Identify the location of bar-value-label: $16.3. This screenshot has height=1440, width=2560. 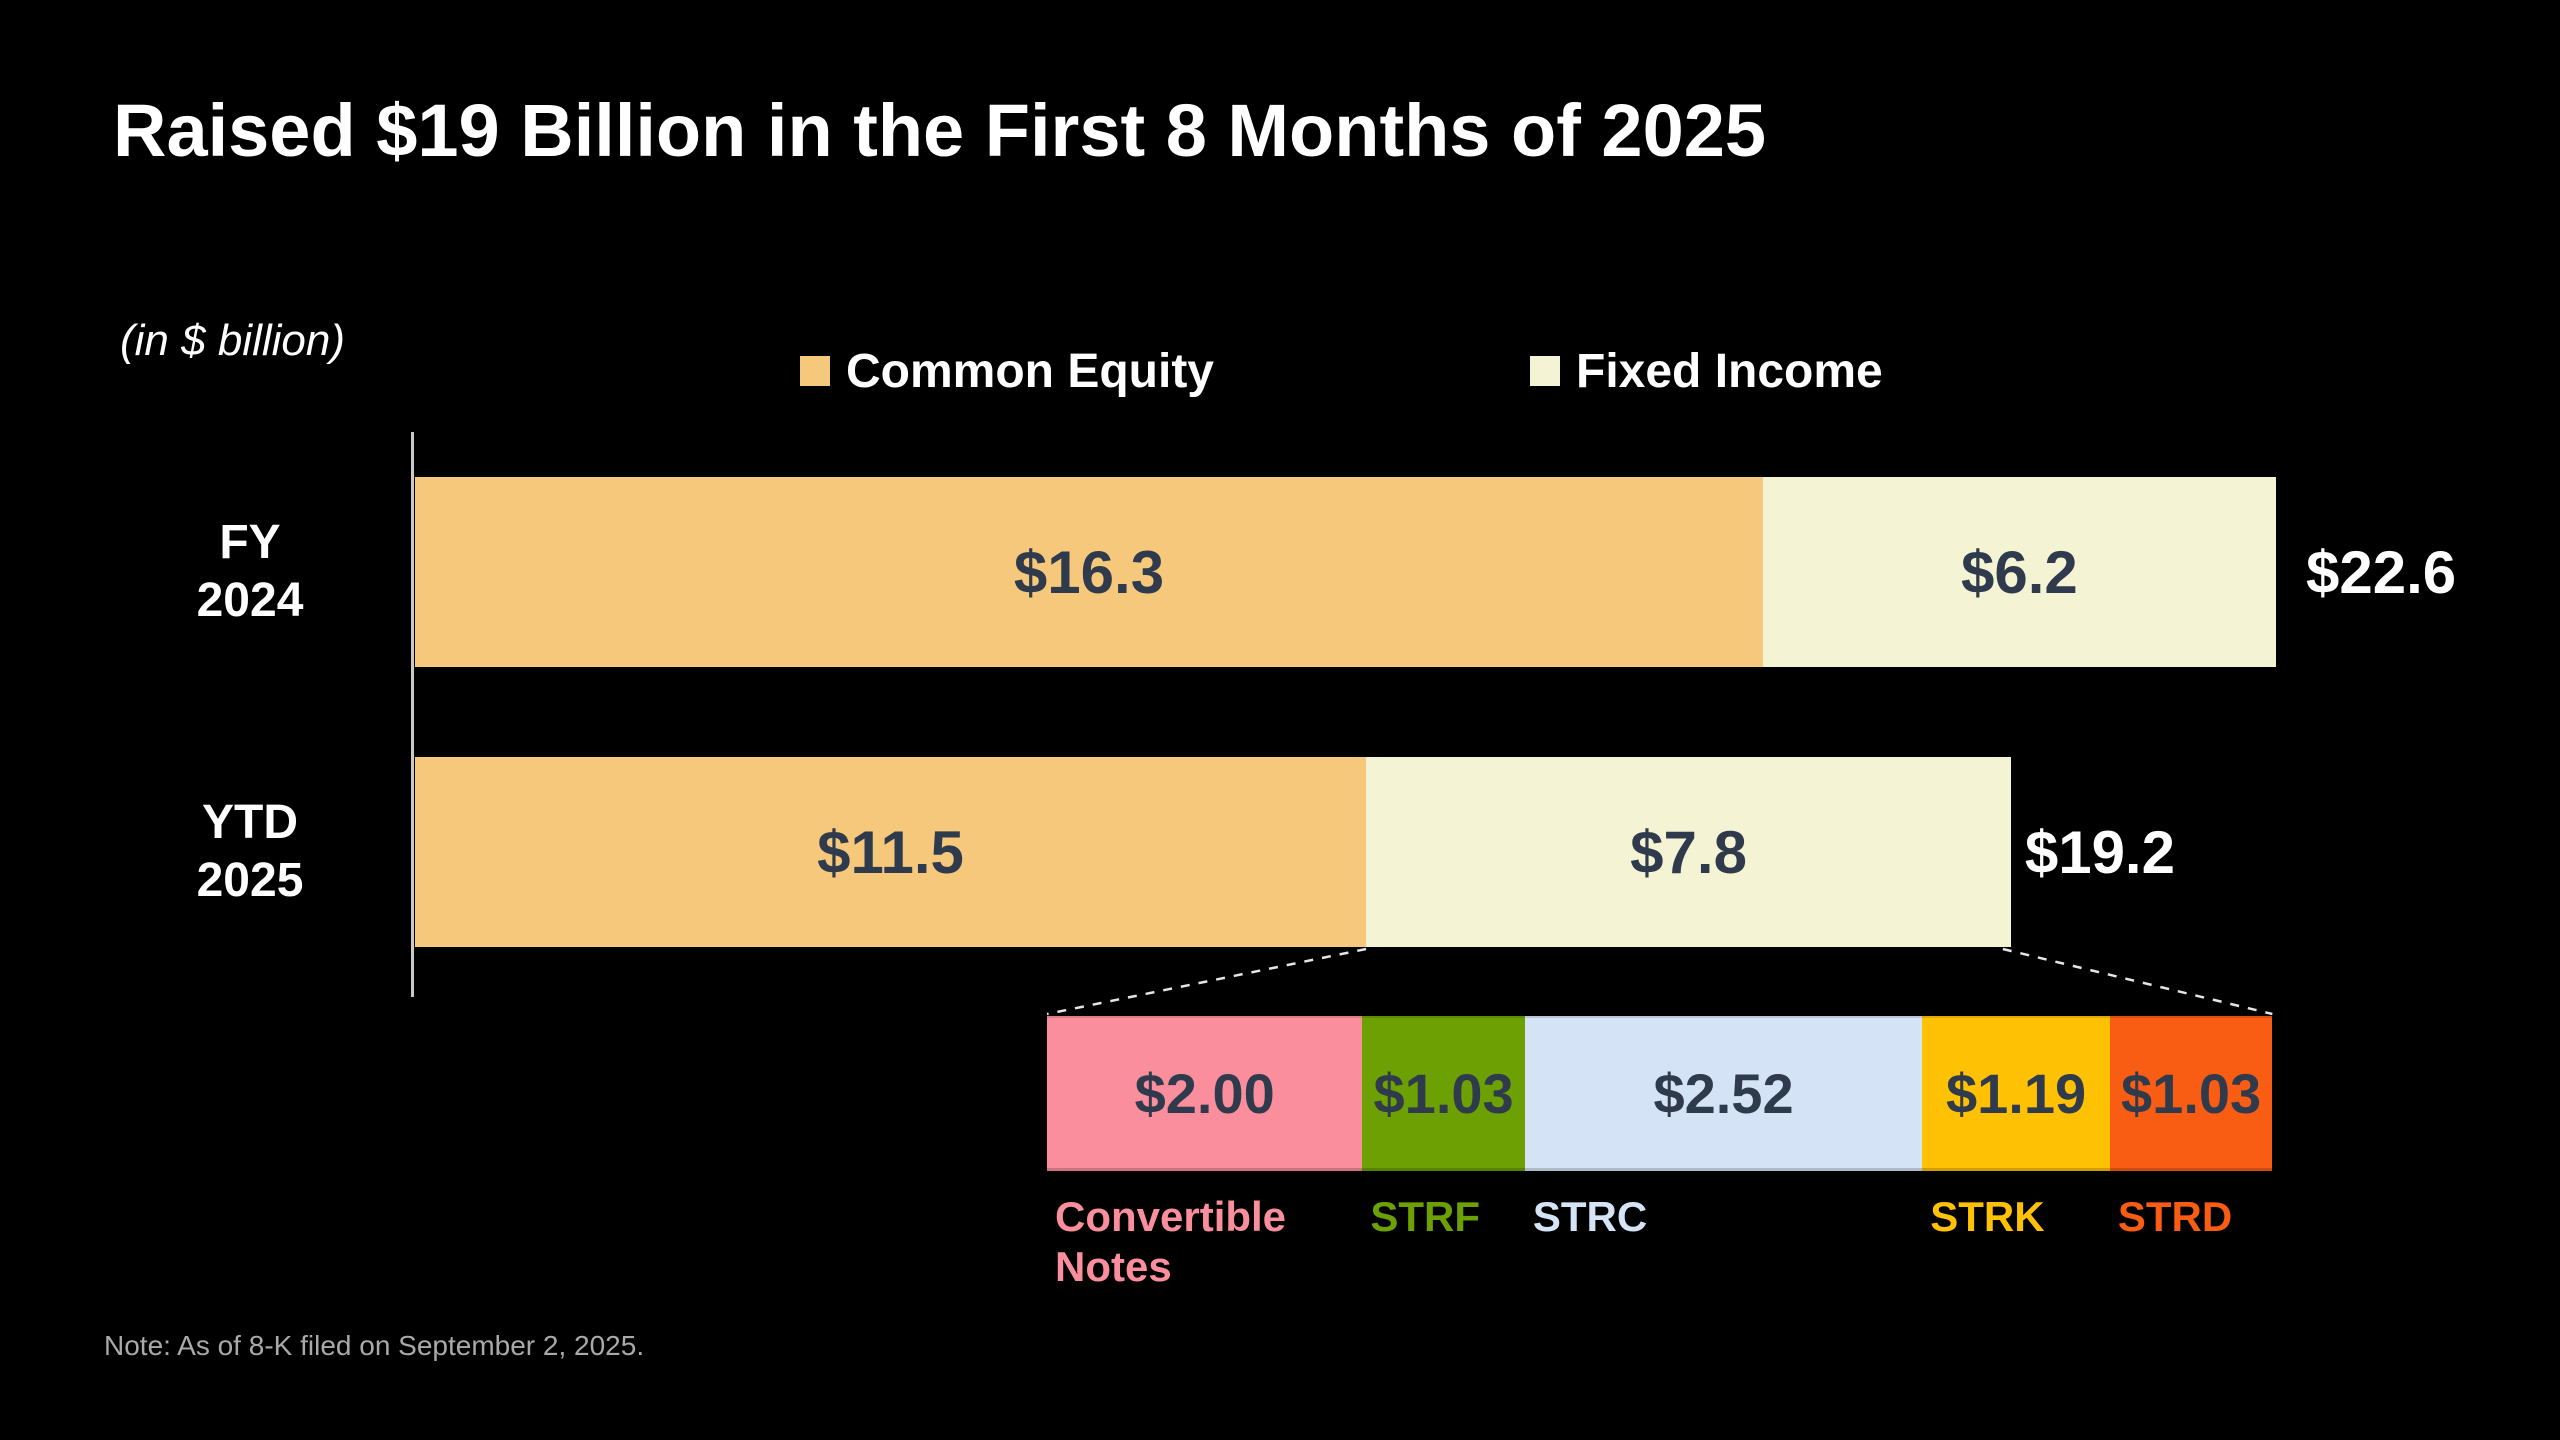
(1089, 572).